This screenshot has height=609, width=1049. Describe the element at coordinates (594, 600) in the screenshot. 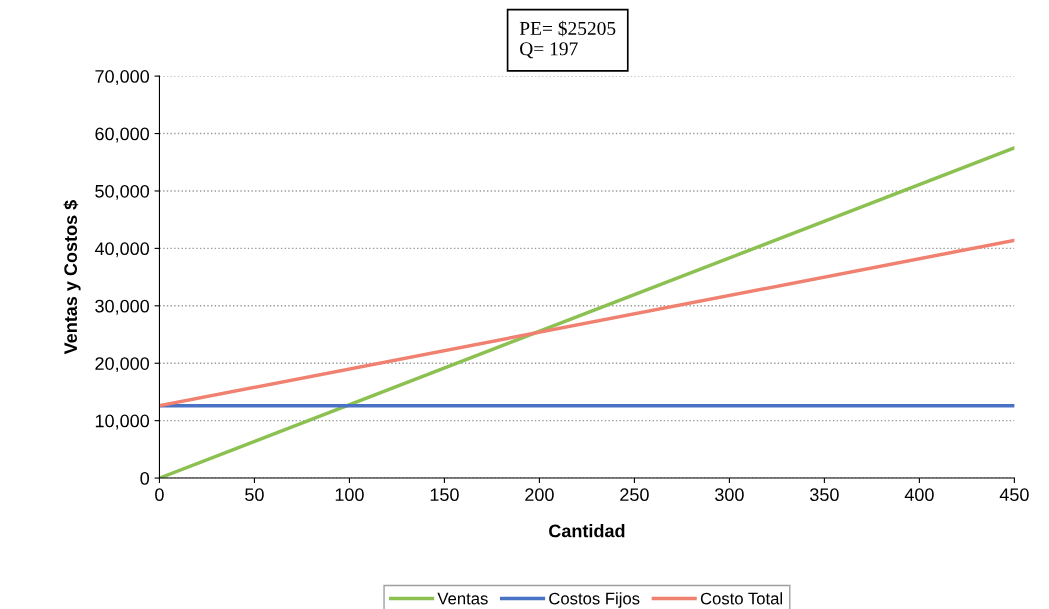

I see `legend-label: Costos Fijos` at that location.